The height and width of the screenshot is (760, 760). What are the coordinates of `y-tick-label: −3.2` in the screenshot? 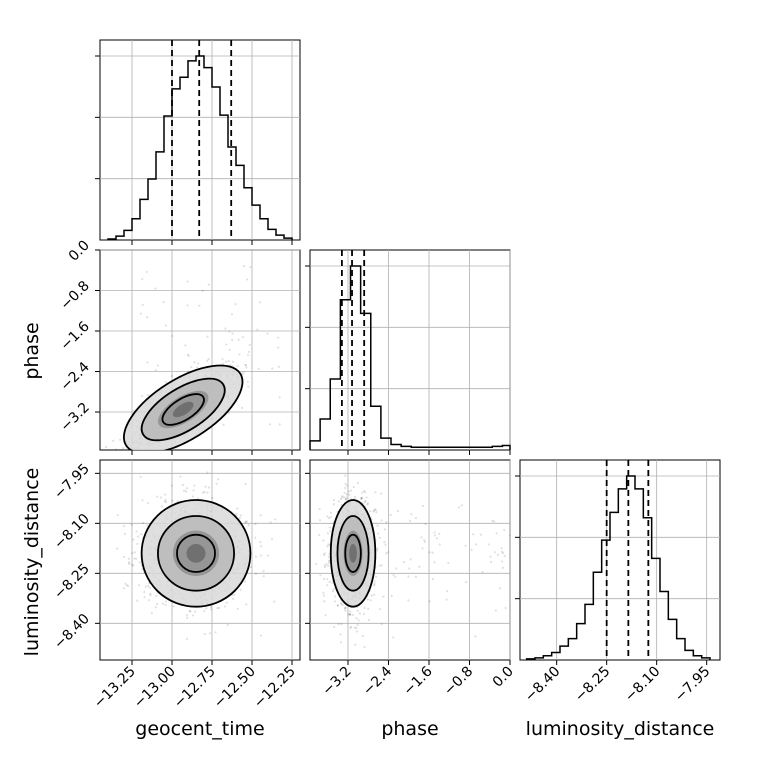 It's located at (74, 417).